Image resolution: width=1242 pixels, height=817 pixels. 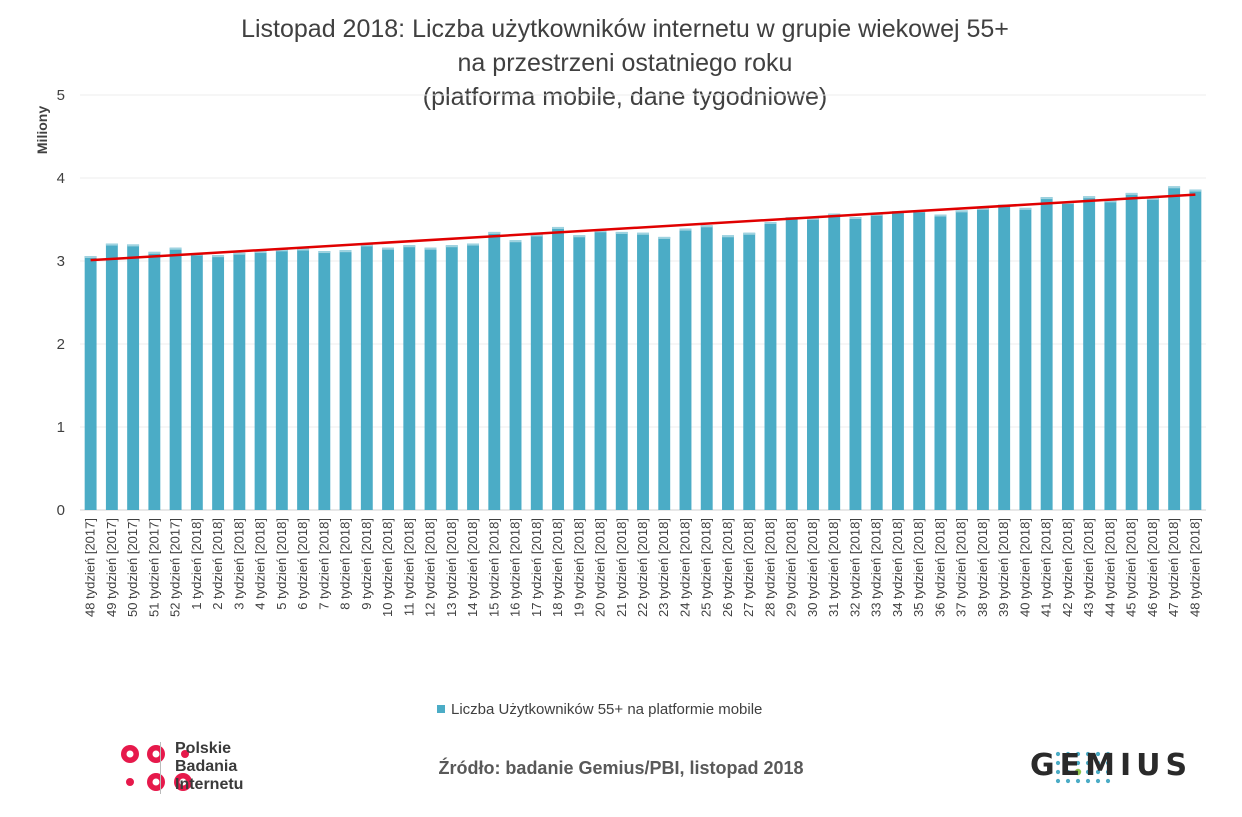 I want to click on x-tick-label: 49 tydzień [2017], so click(x=111, y=567).